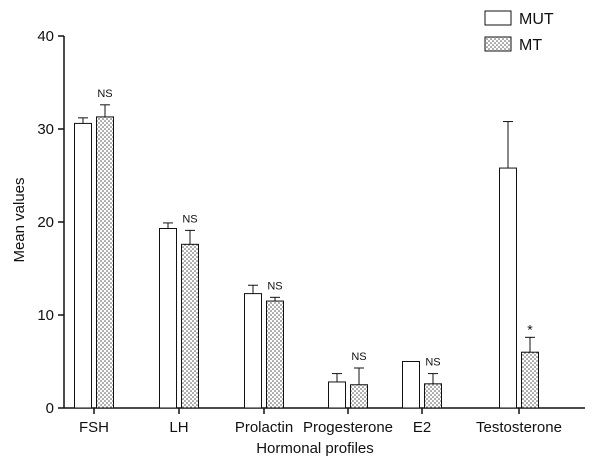  I want to click on y-axis-label: Mean values, so click(19, 219).